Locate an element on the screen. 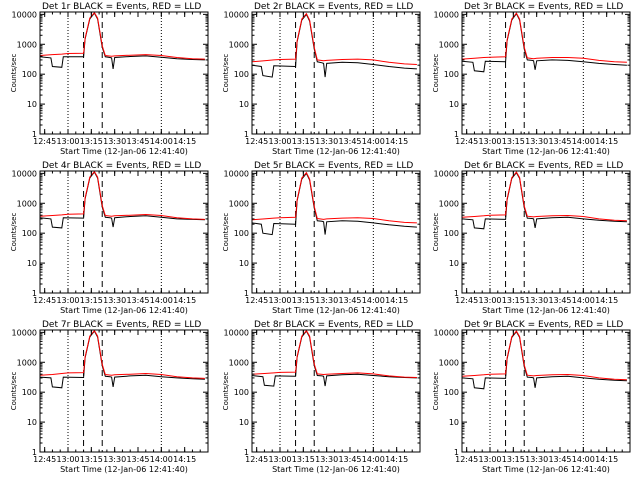 The width and height of the screenshot is (640, 480). panel-title: Det 3r BLACK = Events, RED = LLD is located at coordinates (543, 7).